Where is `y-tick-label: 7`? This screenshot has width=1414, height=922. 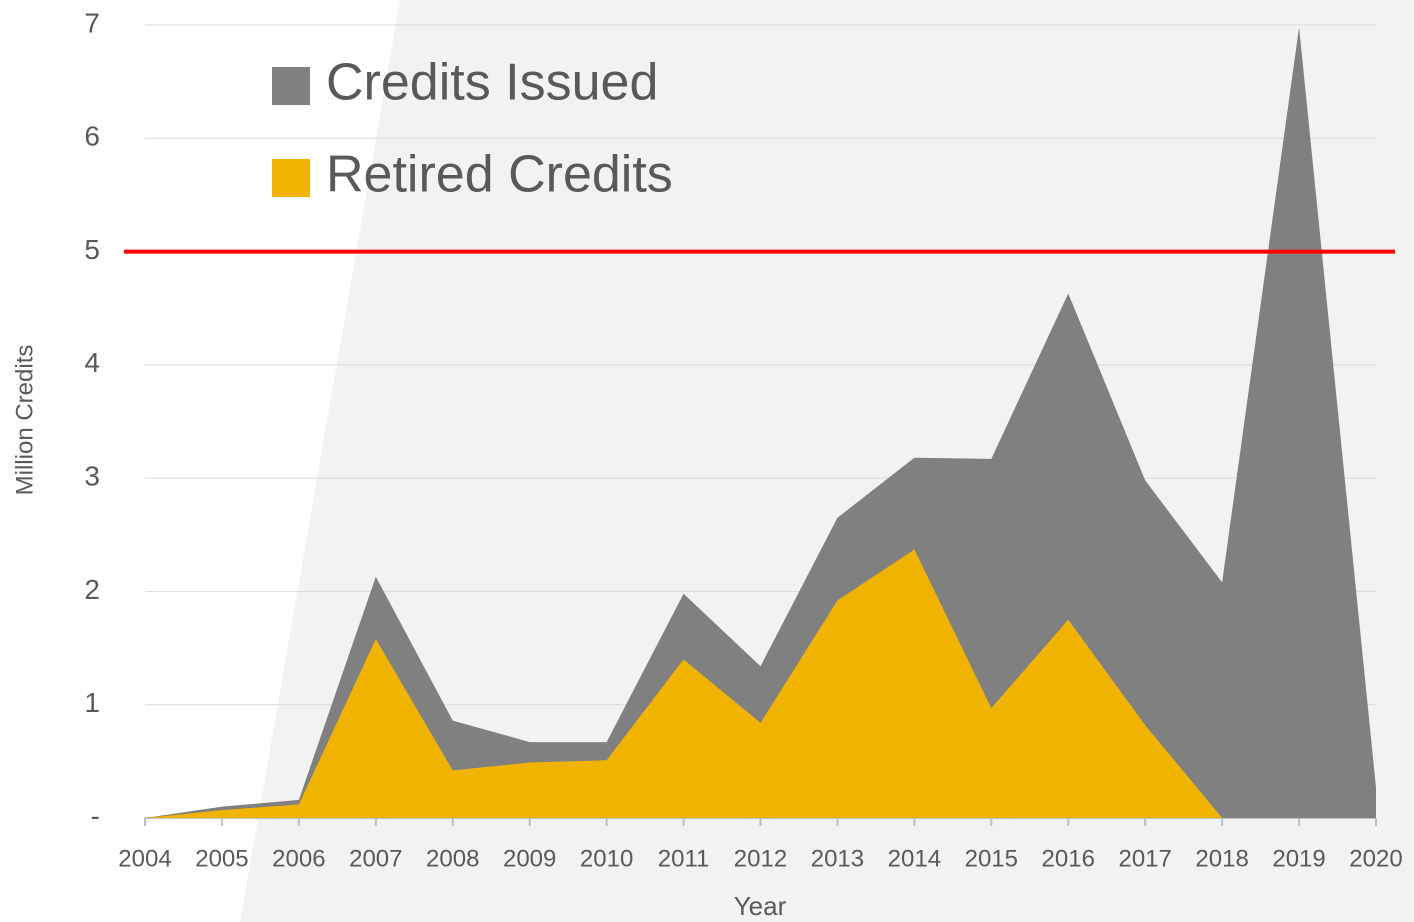 y-tick-label: 7 is located at coordinates (92, 22).